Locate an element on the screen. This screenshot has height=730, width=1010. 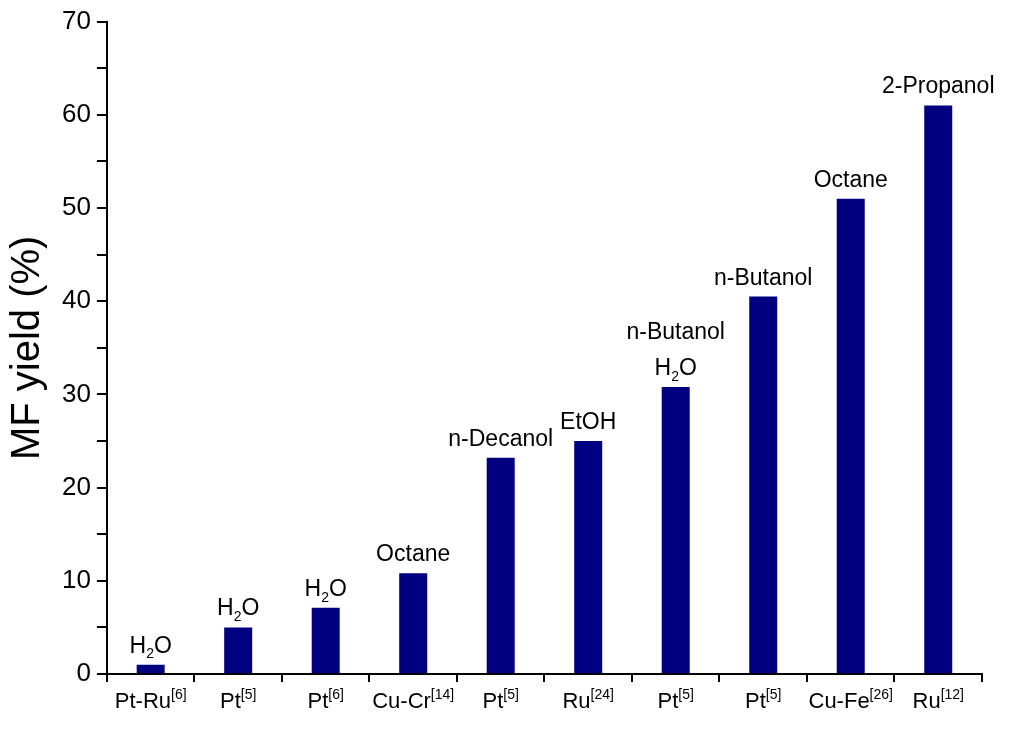
y-tick-label: 40 is located at coordinates (76, 299).